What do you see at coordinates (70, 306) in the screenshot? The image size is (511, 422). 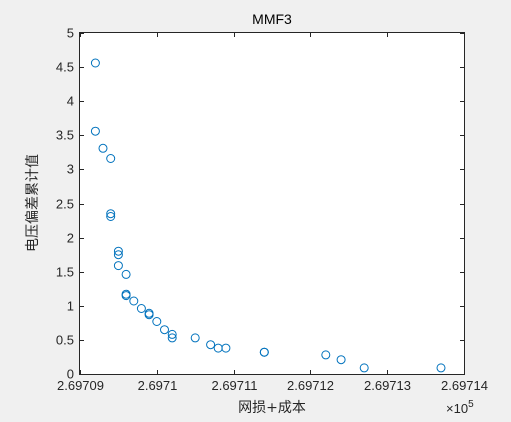 I see `y-tick-label: 1` at bounding box center [70, 306].